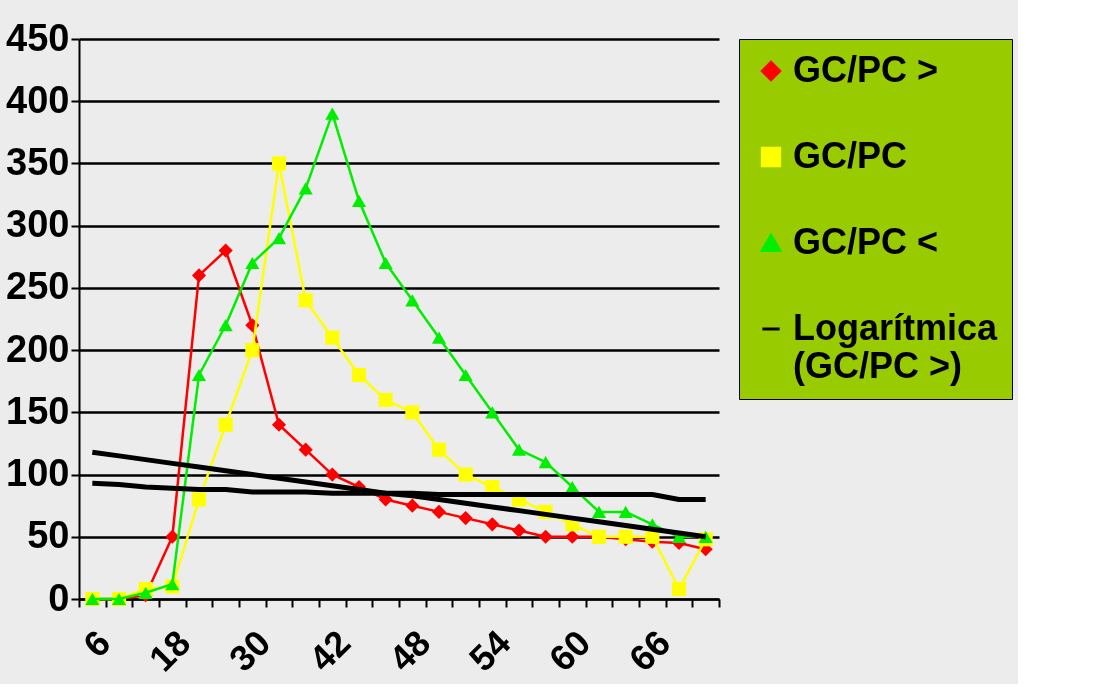  I want to click on x-tick-label: 54, so click(489, 650).